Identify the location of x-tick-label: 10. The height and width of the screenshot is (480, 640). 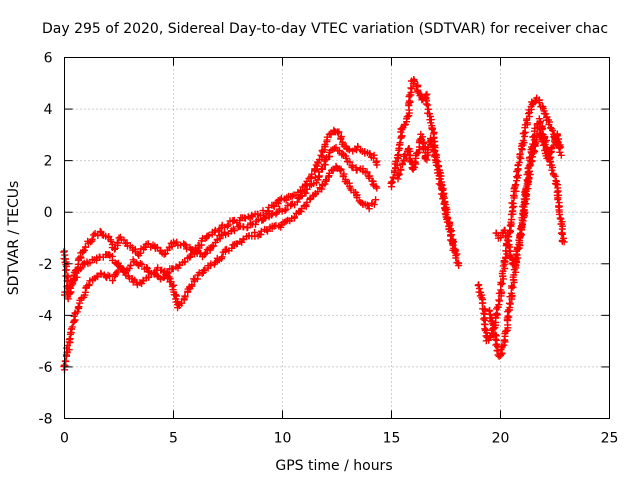
(283, 439).